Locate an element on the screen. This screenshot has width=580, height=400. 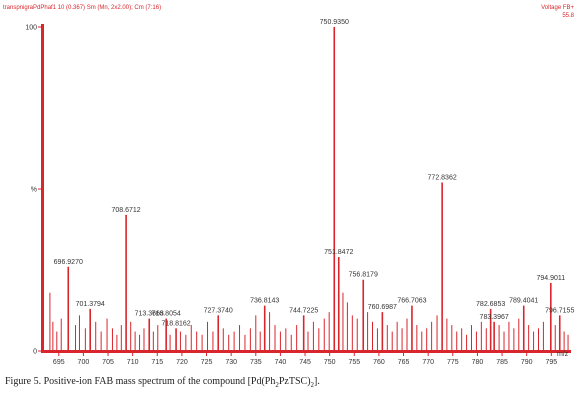
peak-label-11: 756.8179 is located at coordinates (363, 275).